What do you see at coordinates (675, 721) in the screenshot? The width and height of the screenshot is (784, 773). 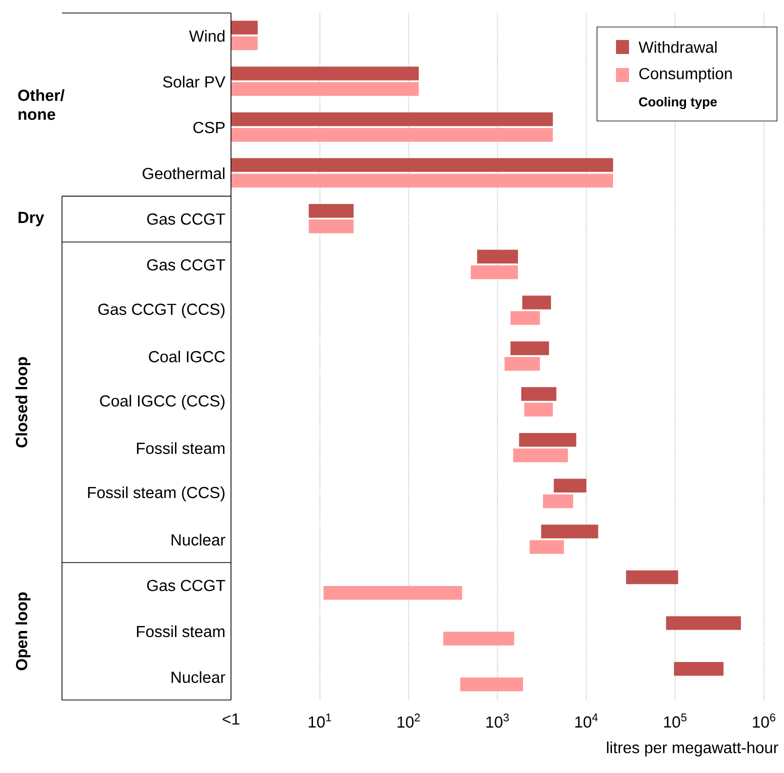 I see `x-tick-label: 10$^{5}$` at bounding box center [675, 721].